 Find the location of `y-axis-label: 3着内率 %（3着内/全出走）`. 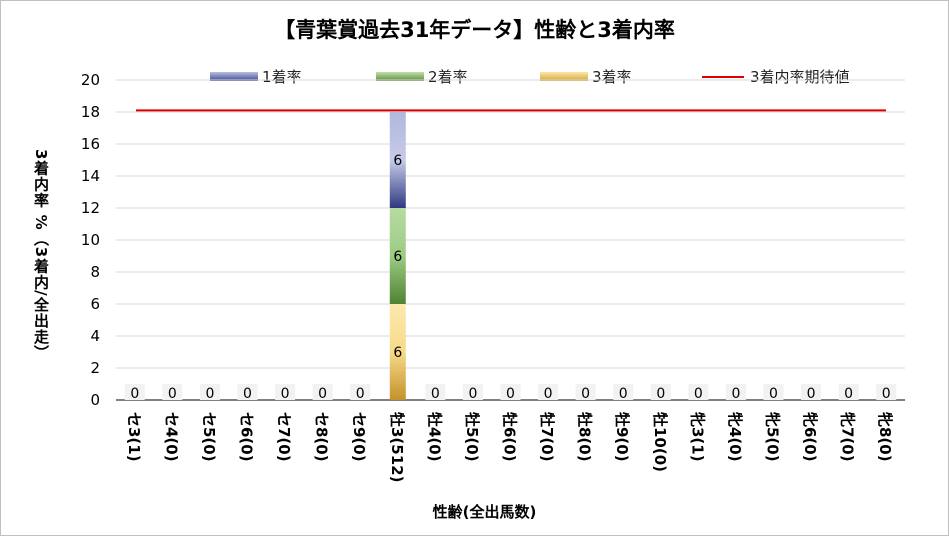

y-axis-label: 3着内率 %（3着内/全出走） is located at coordinates (41, 255).